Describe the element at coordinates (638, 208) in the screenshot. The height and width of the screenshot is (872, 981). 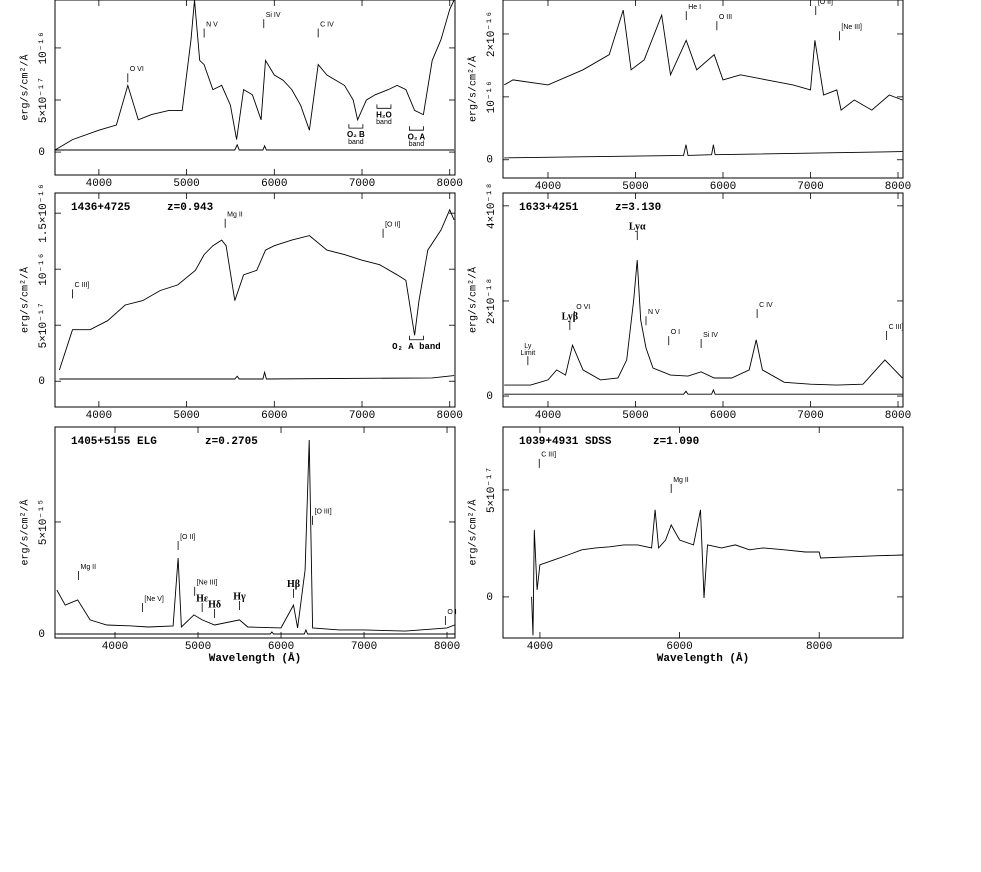
I see `redshift-label: z=3.130` at that location.